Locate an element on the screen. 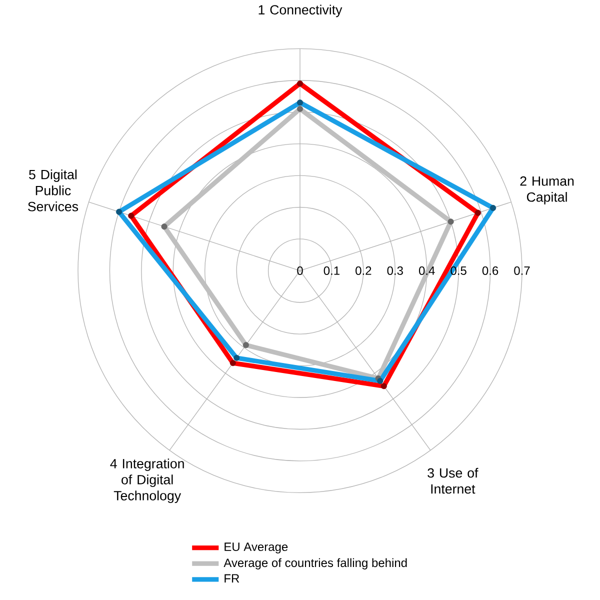 The height and width of the screenshot is (600, 600). spoke-label: 3 Use of Internet is located at coordinates (453, 481).